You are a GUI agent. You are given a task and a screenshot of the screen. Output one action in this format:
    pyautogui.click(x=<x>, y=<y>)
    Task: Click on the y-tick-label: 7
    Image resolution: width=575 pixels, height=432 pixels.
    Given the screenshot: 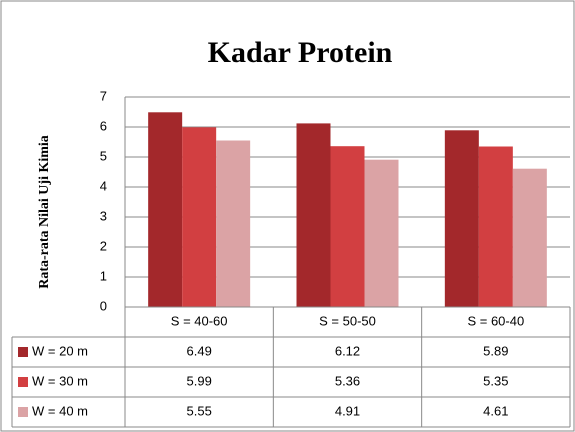 What is the action you would take?
    pyautogui.click(x=103, y=95)
    